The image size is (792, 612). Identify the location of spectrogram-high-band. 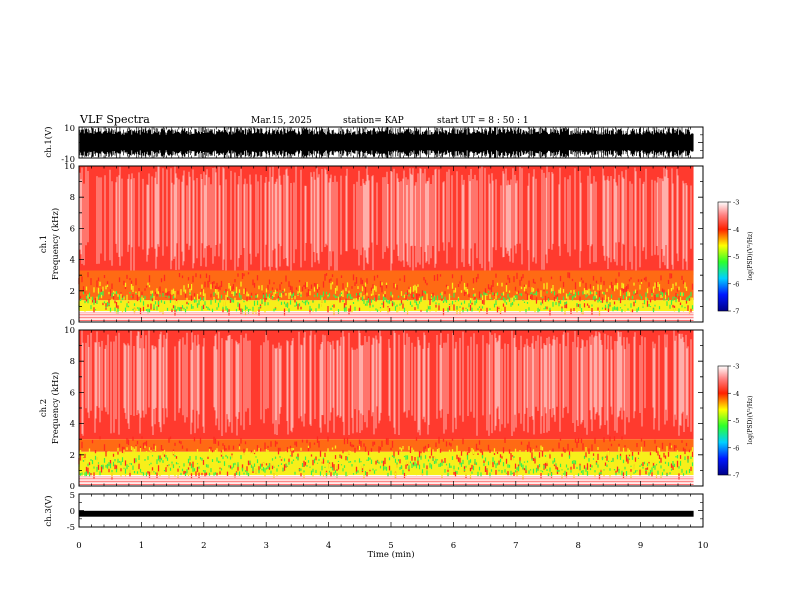
(386, 385).